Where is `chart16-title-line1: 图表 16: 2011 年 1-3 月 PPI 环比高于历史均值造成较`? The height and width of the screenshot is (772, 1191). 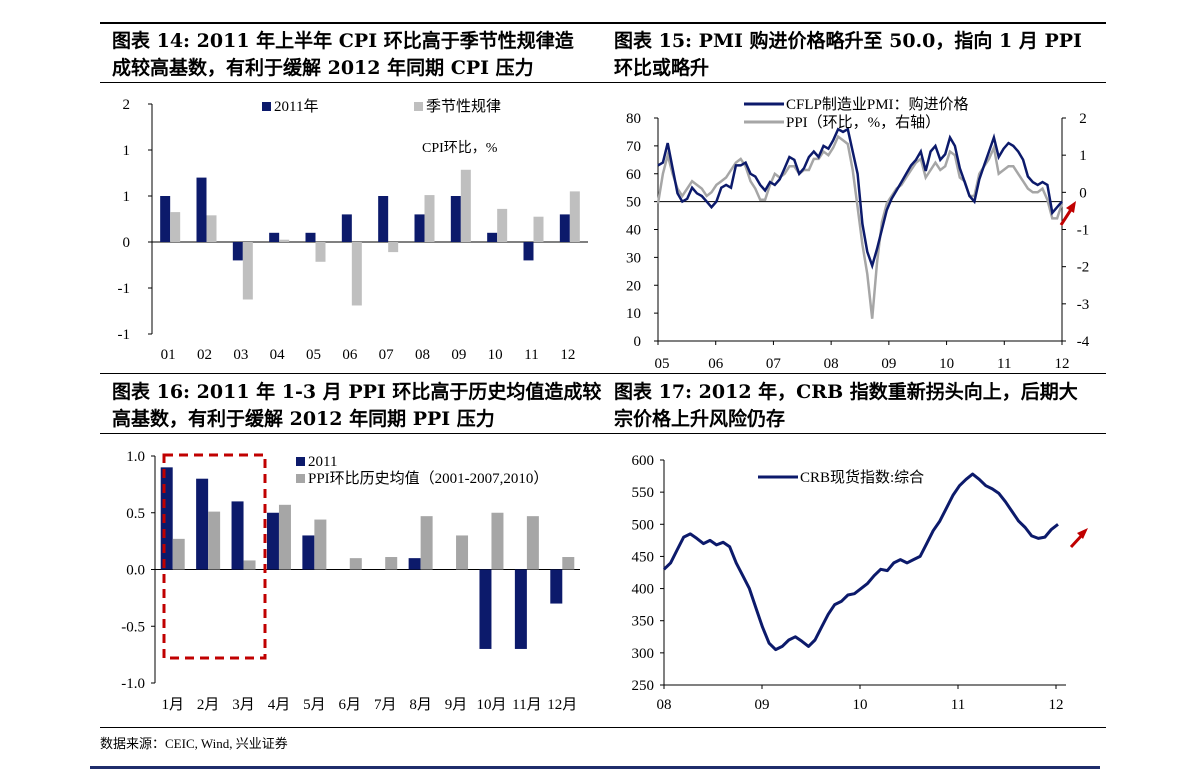 chart16-title-line1: 图表 16: 2011 年 1-3 月 PPI 环比高于历史均值造成较 is located at coordinates (357, 392).